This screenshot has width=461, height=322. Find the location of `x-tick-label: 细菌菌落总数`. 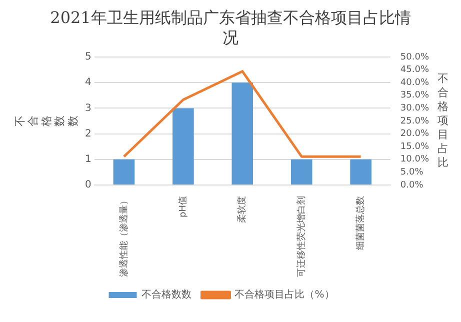

x-tick-label: 细菌菌落总数 is located at coordinates (360, 223).